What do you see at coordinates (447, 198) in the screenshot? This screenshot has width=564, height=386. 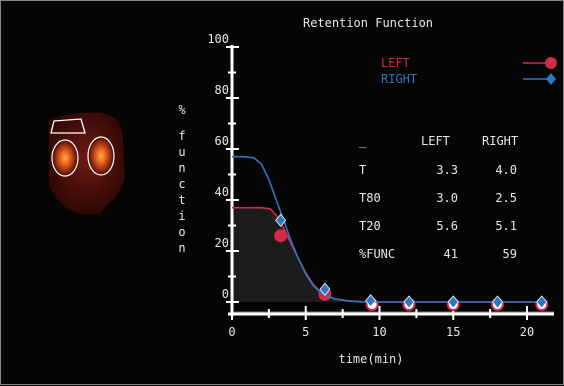 I see `table-cell: 3.0` at bounding box center [447, 198].